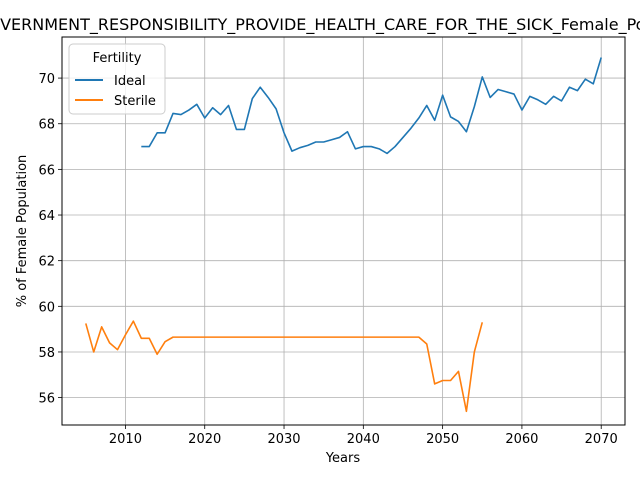 The height and width of the screenshot is (480, 640). I want to click on legend: Fertility Ideal Sterile, so click(117, 79).